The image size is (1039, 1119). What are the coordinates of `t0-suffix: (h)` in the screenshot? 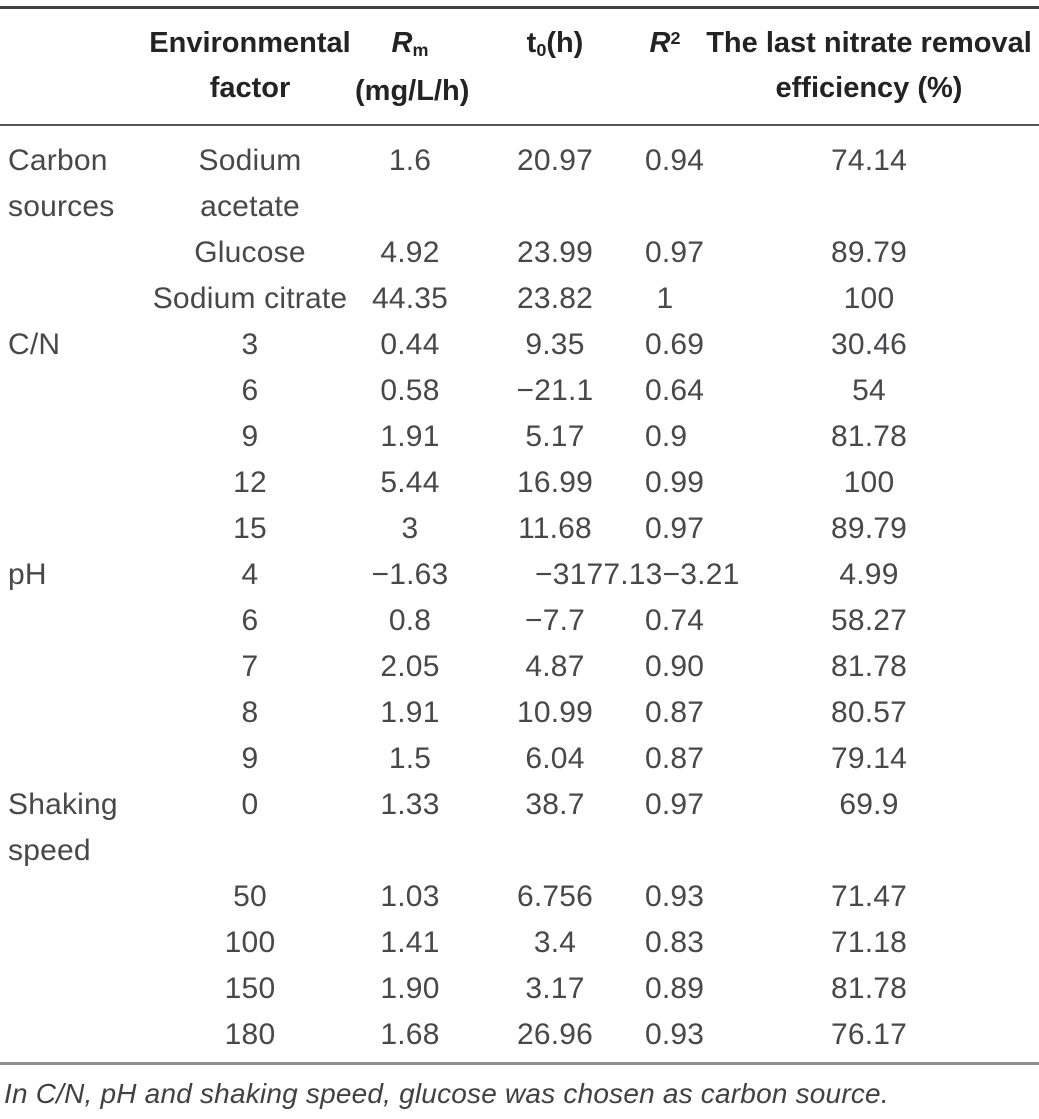 It's located at (565, 43).